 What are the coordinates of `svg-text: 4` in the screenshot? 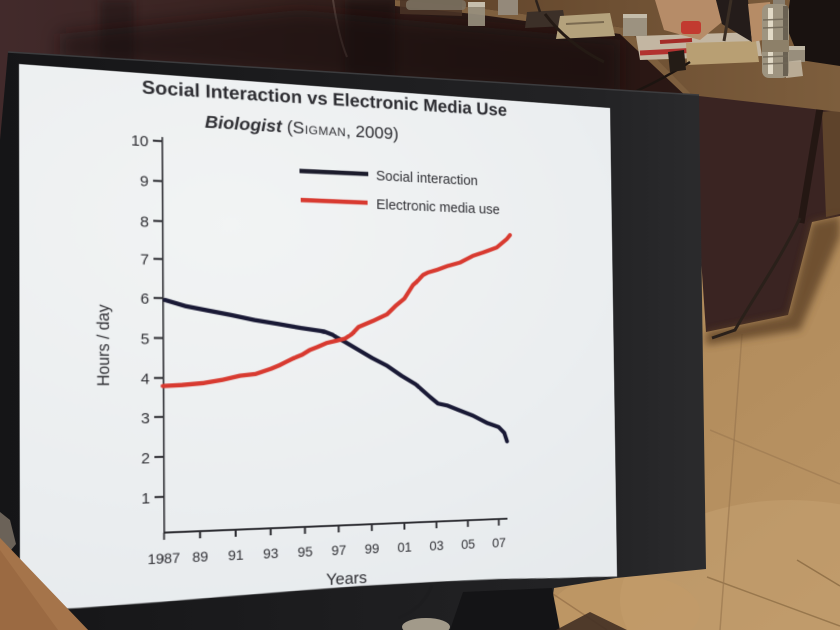 It's located at (145, 380).